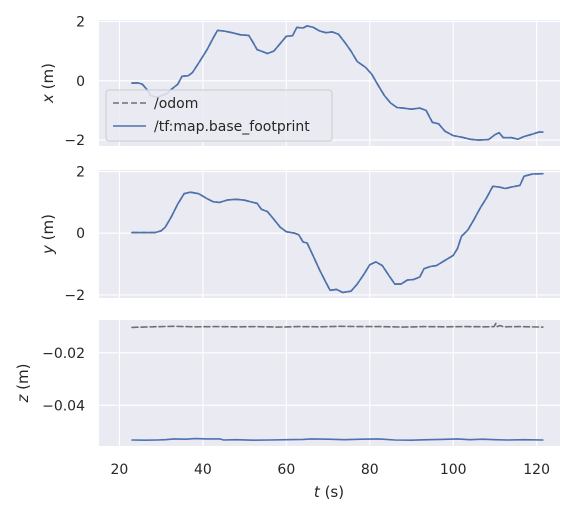 The height and width of the screenshot is (508, 578). I want to click on x-tick-label: 40, so click(203, 470).